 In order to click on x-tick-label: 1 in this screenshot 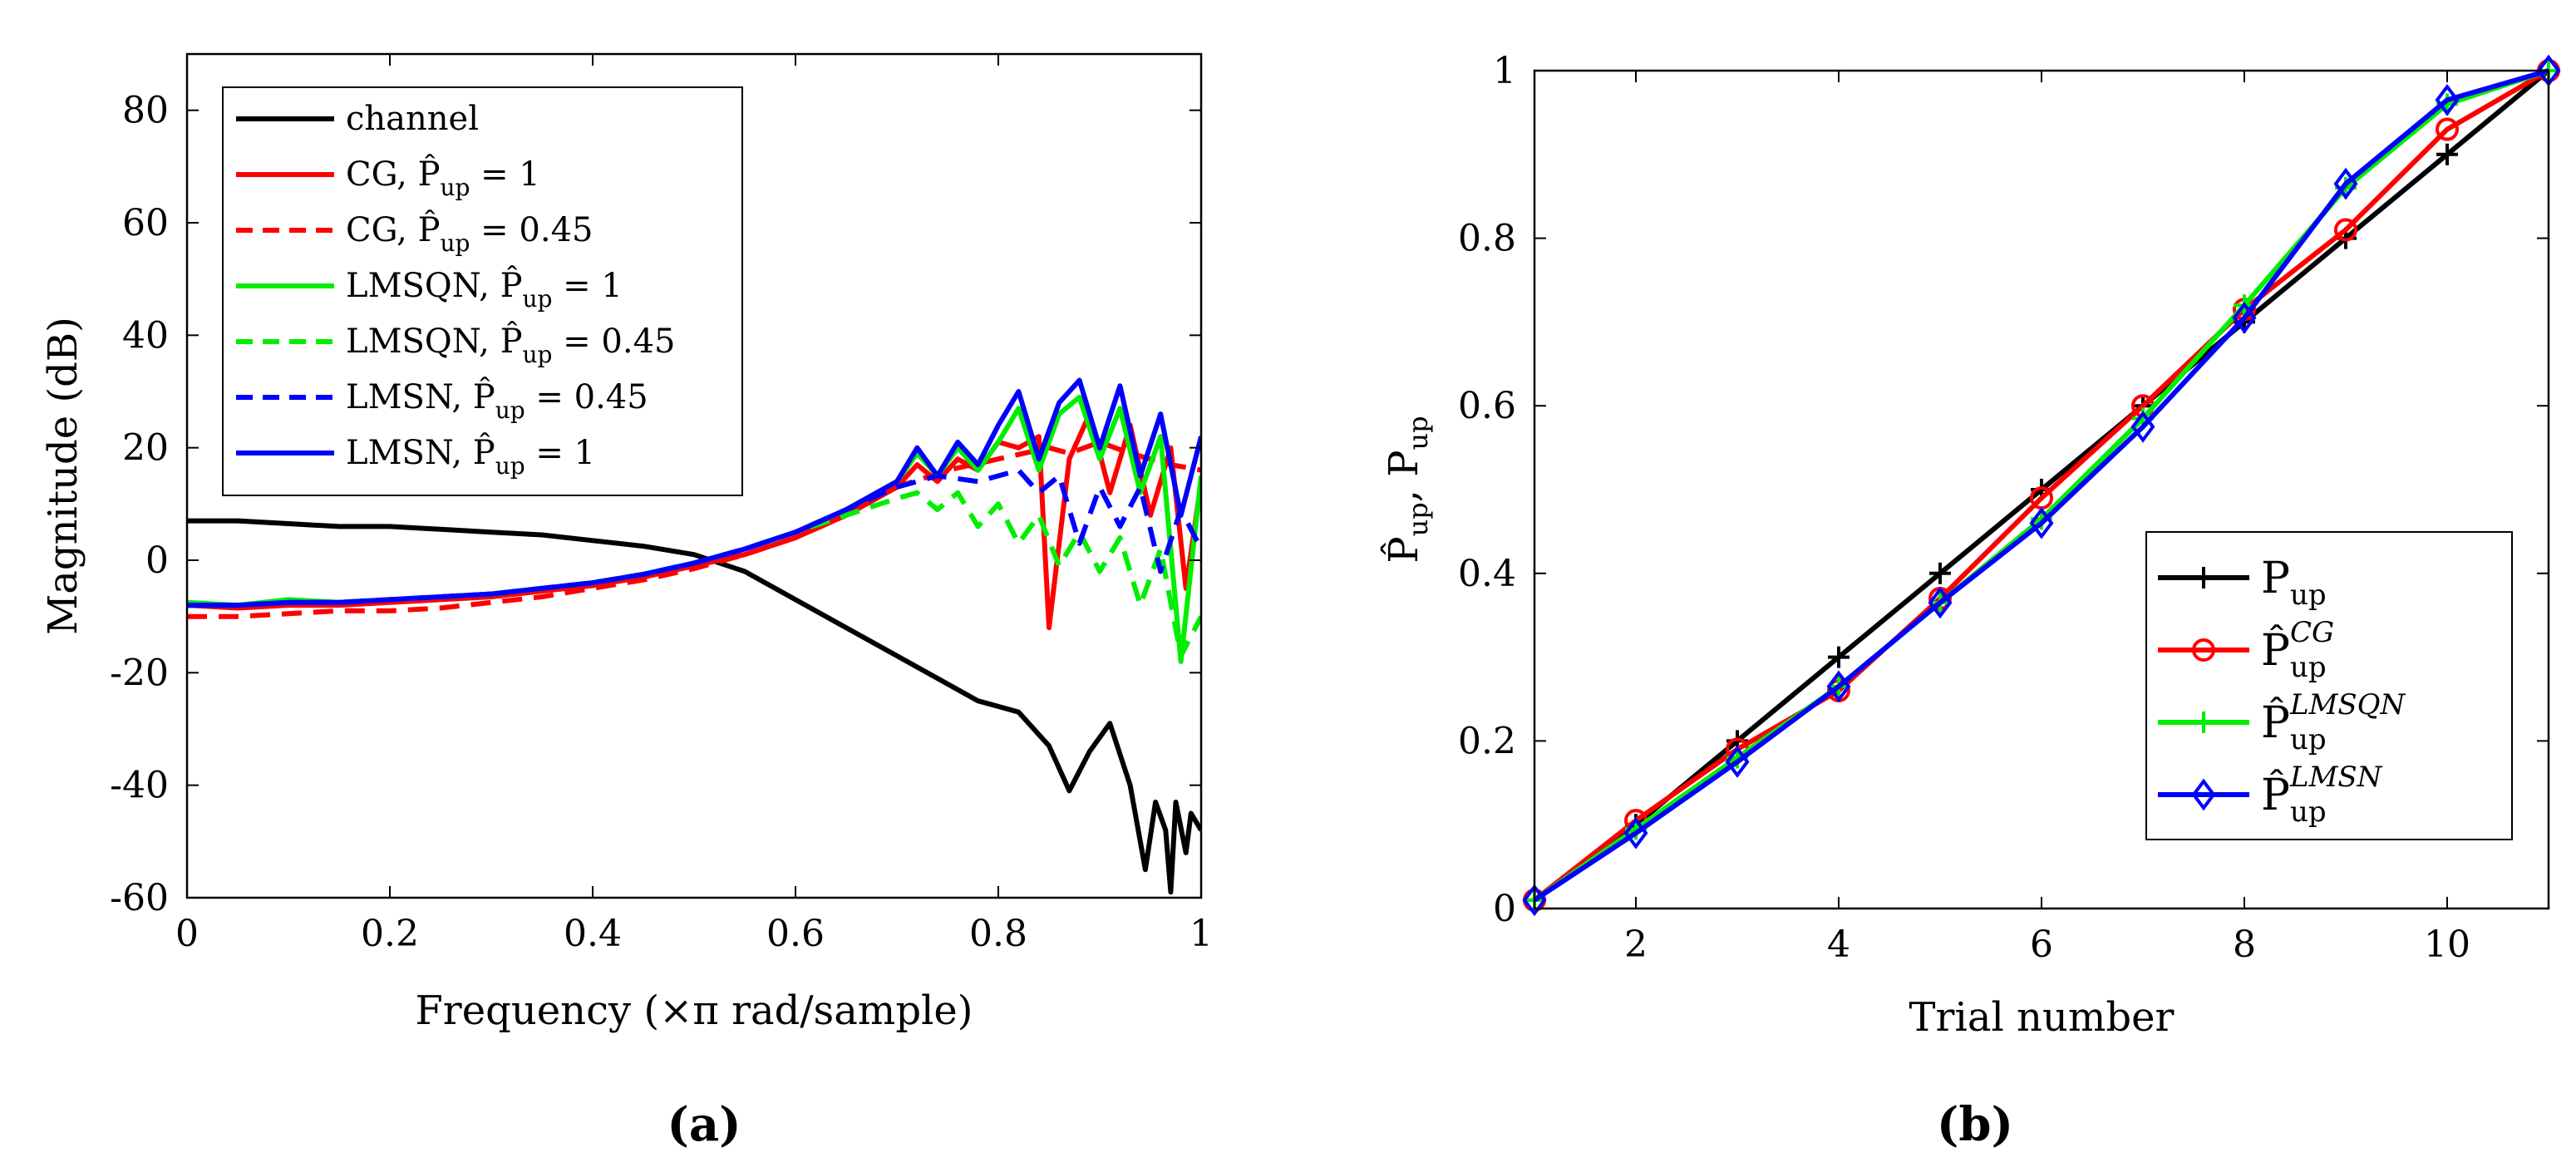, I will do `click(1201, 934)`.